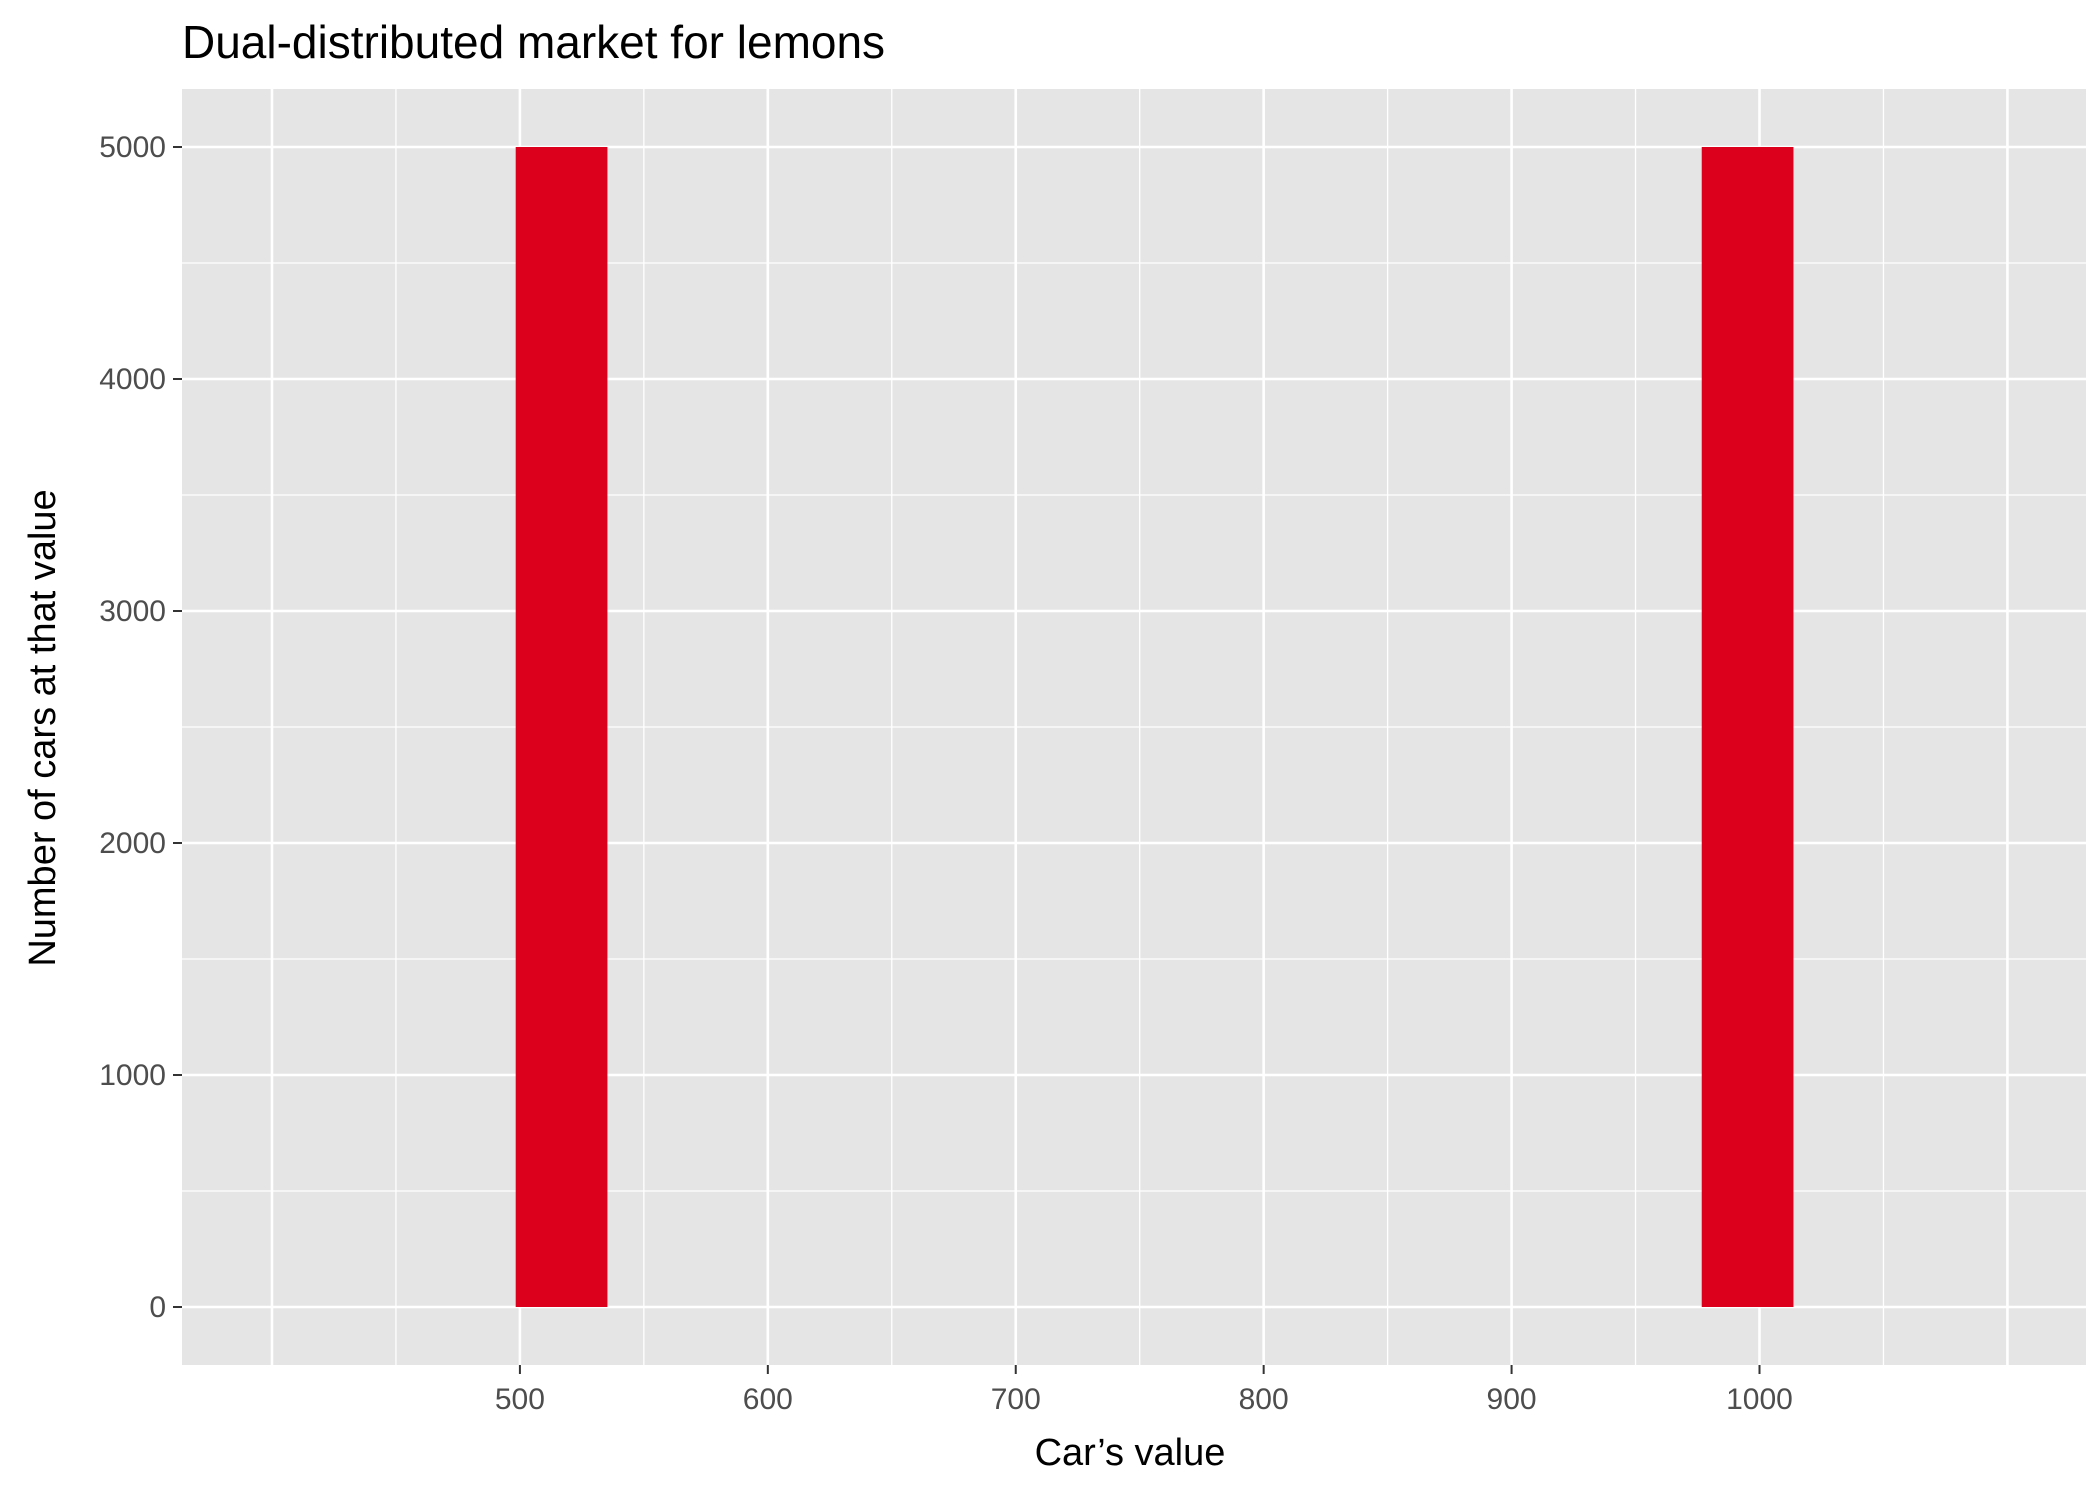 The image size is (2099, 1499). Describe the element at coordinates (768, 1399) in the screenshot. I see `x-tick-label: 600` at that location.